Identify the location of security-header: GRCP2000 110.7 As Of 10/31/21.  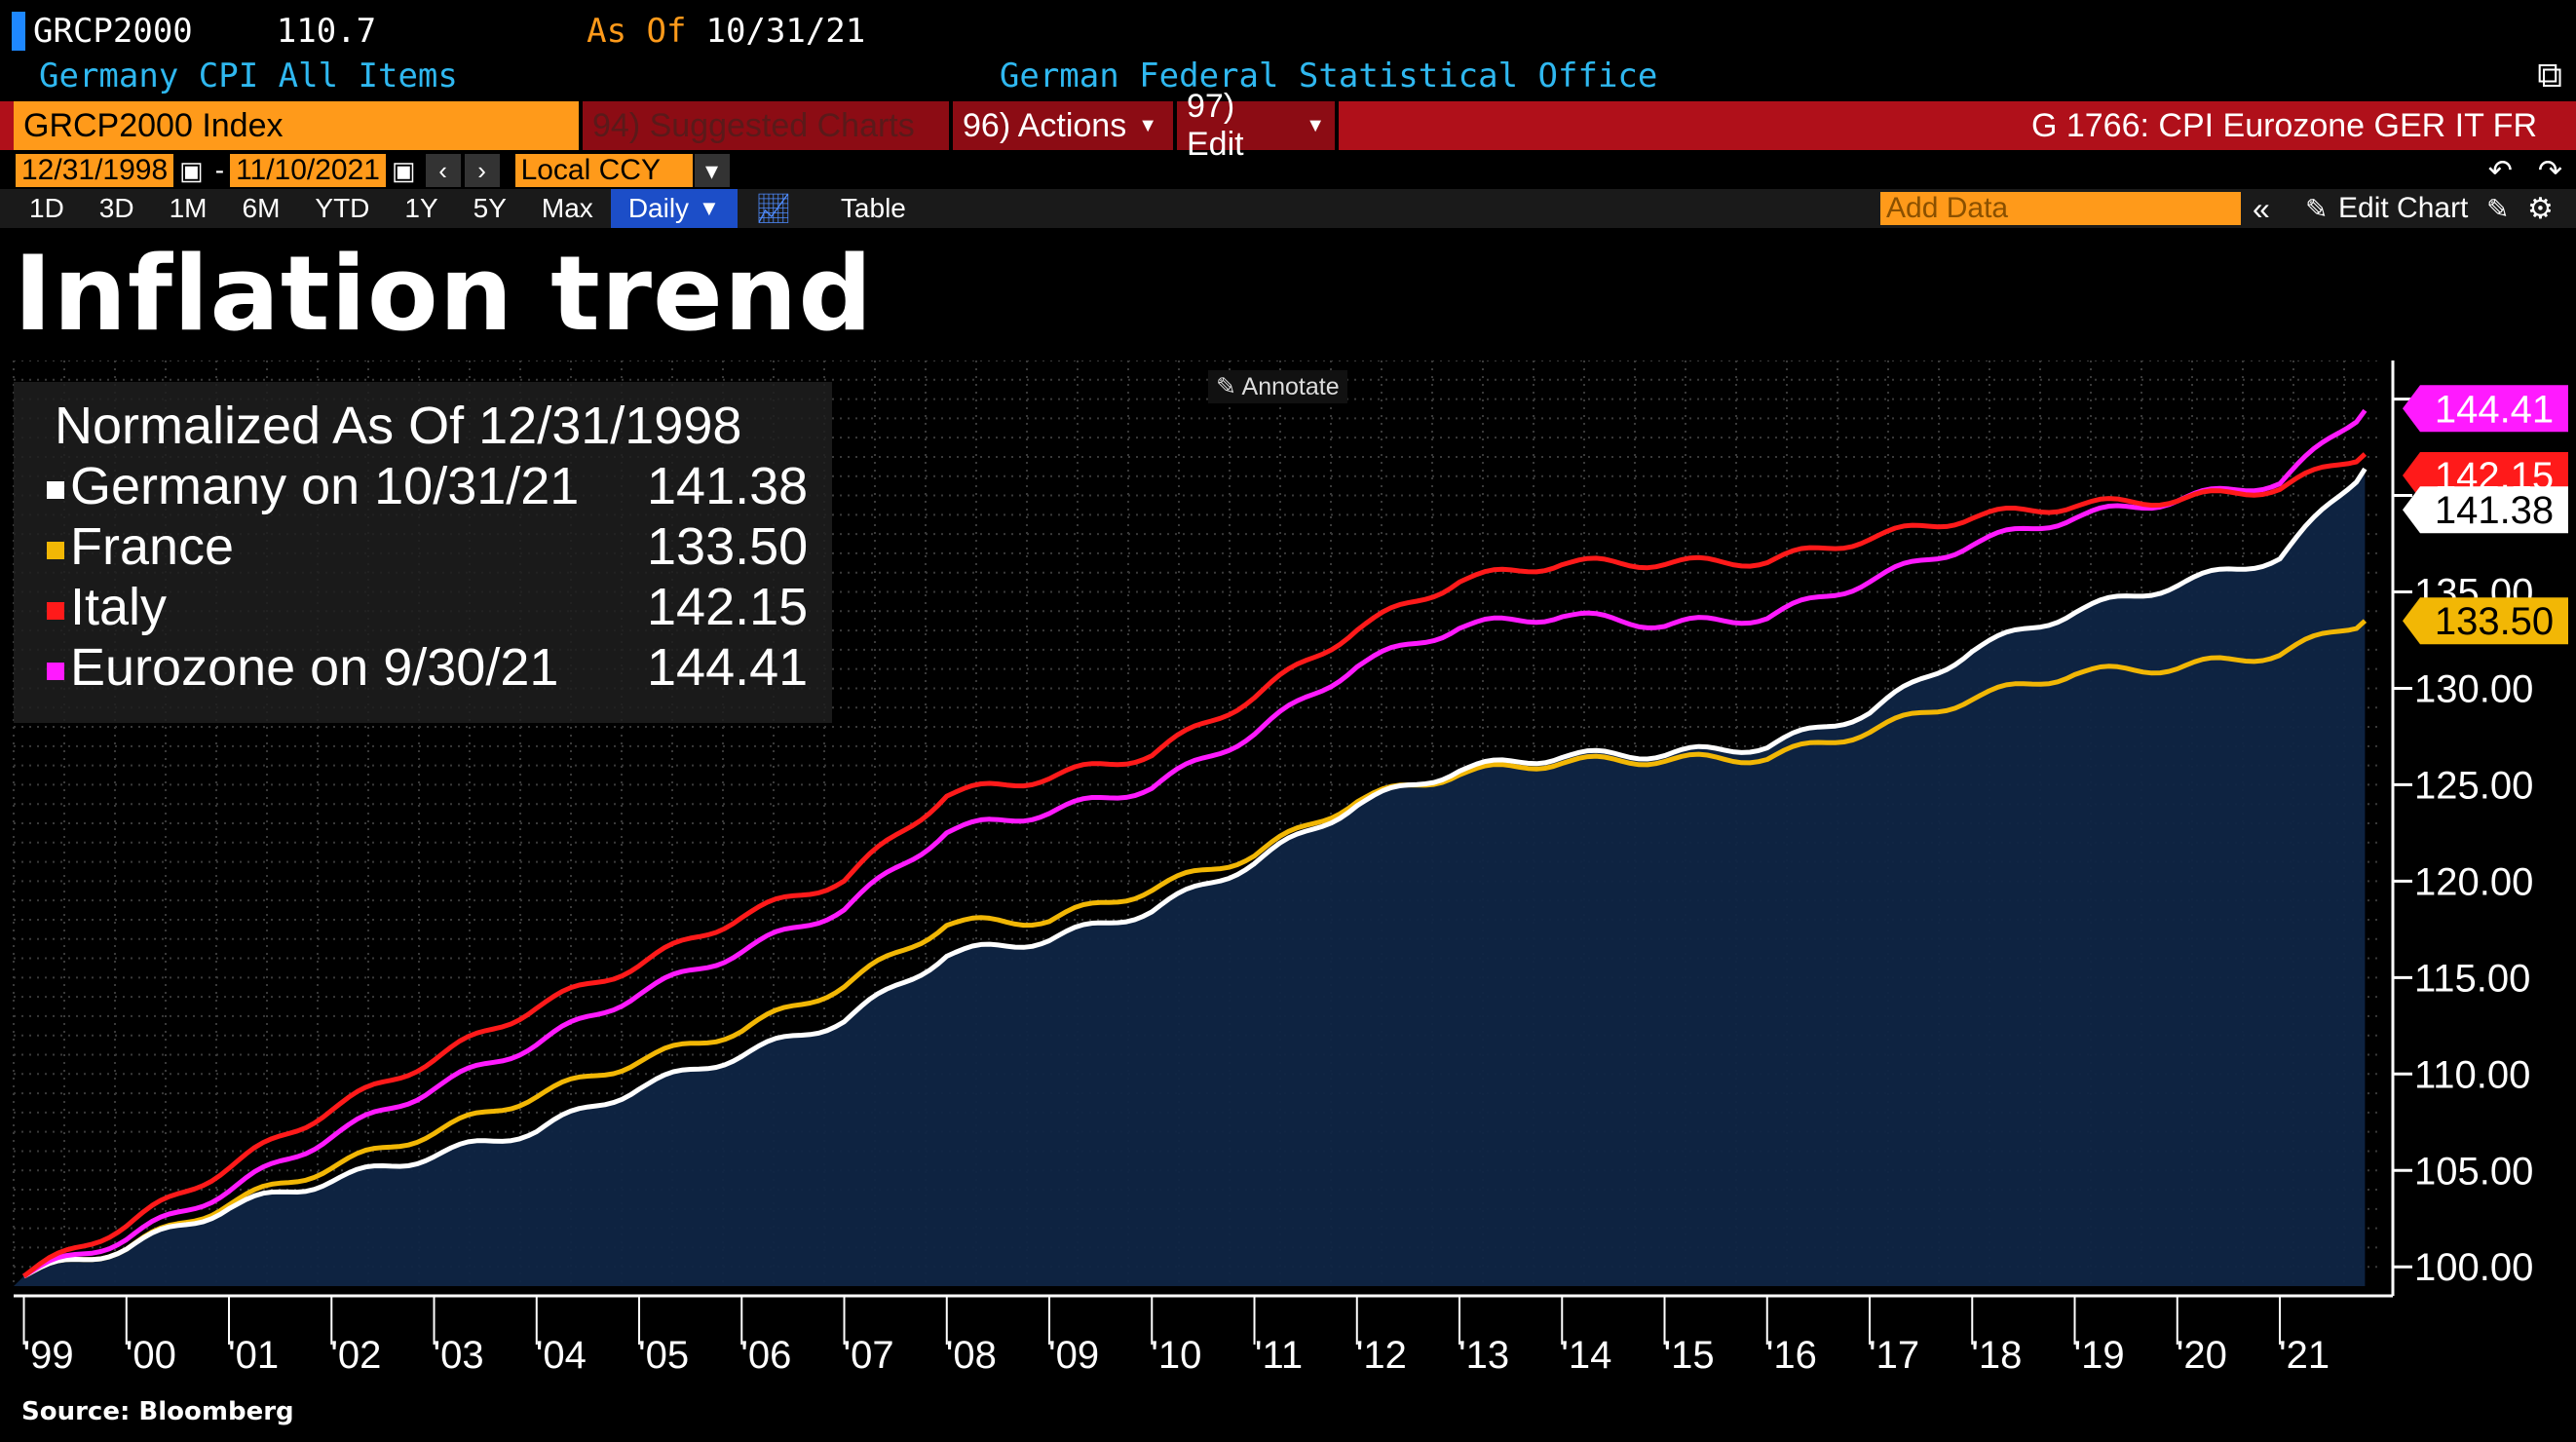
(1288, 31).